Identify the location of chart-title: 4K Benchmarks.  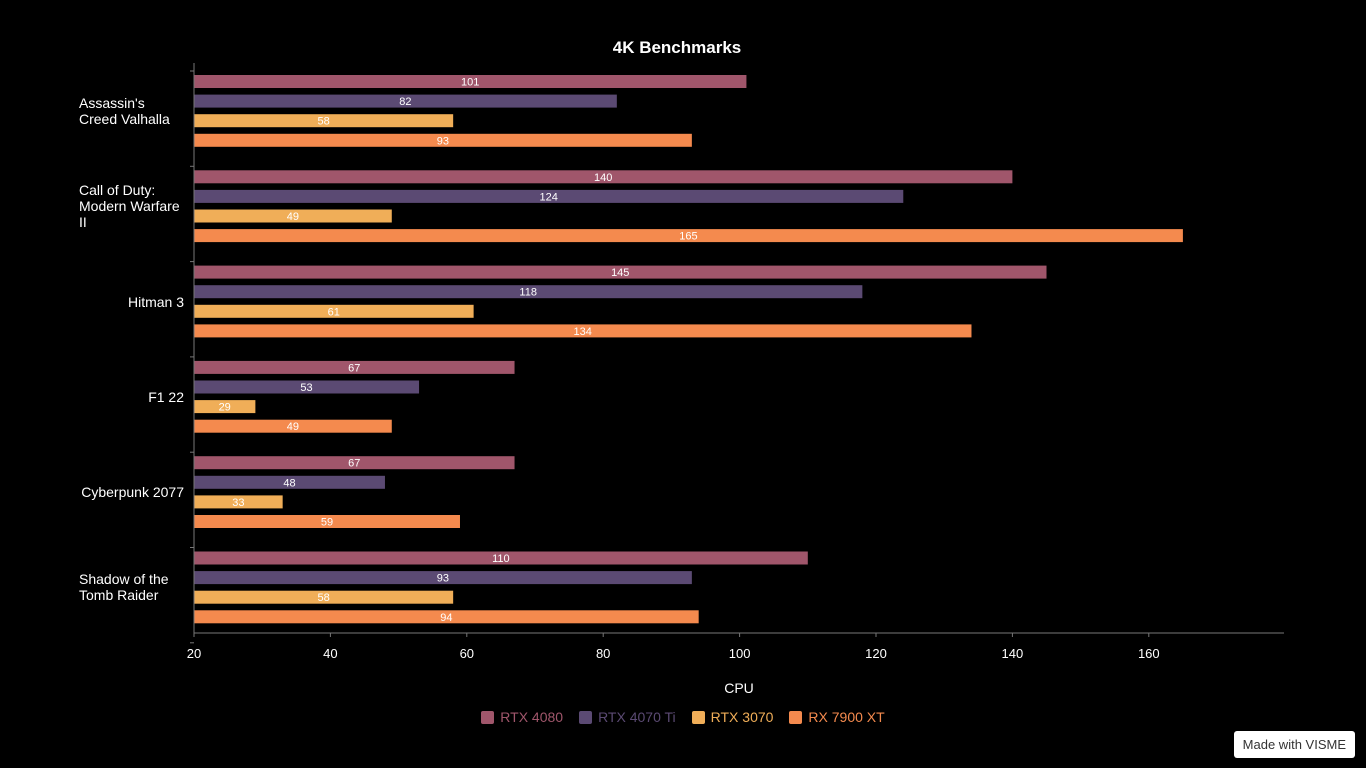
(677, 47).